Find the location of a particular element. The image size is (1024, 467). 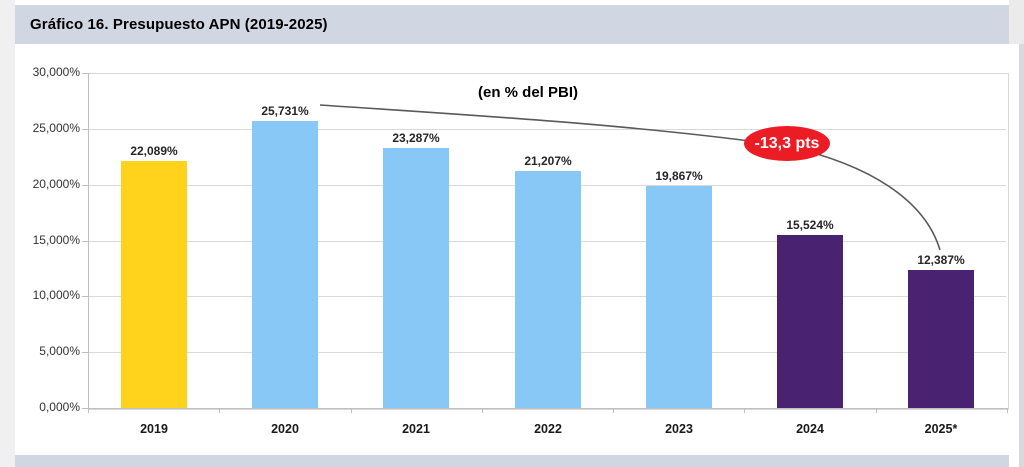

bar-value-label: 25,731% is located at coordinates (285, 111).